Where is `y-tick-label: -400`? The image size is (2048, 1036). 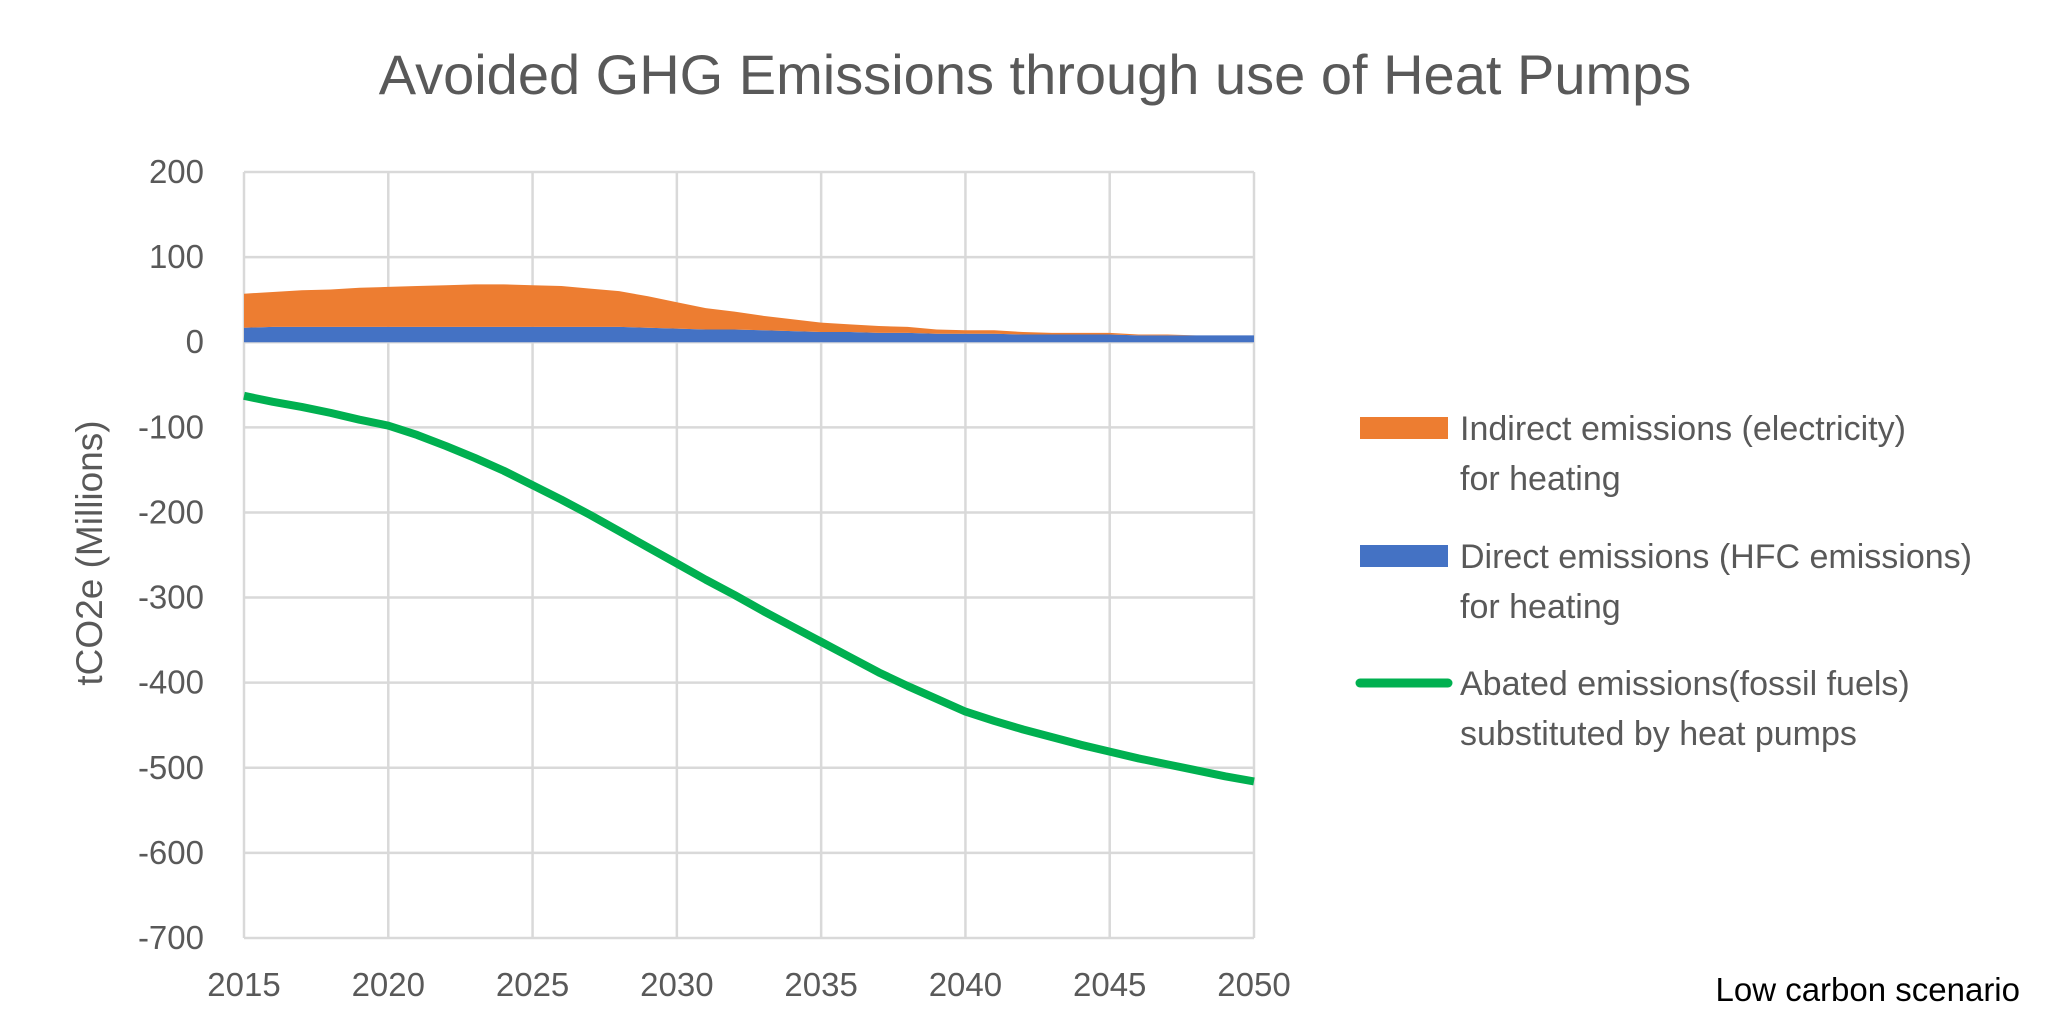
y-tick-label: -400 is located at coordinates (171, 682).